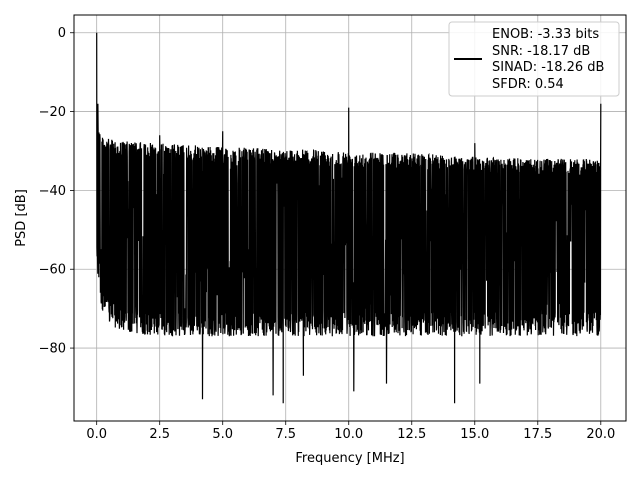  Describe the element at coordinates (411, 434) in the screenshot. I see `x-tick-label: 12.5` at that location.